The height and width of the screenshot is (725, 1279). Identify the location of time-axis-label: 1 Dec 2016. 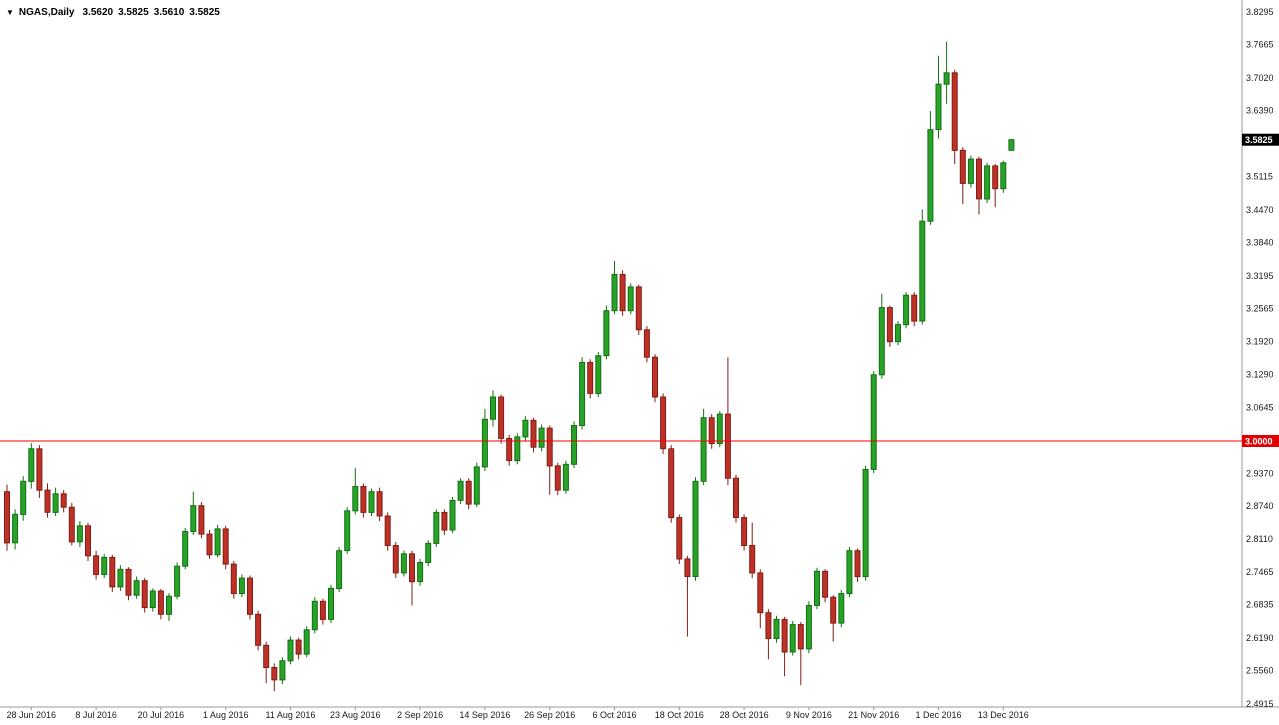
(938, 715).